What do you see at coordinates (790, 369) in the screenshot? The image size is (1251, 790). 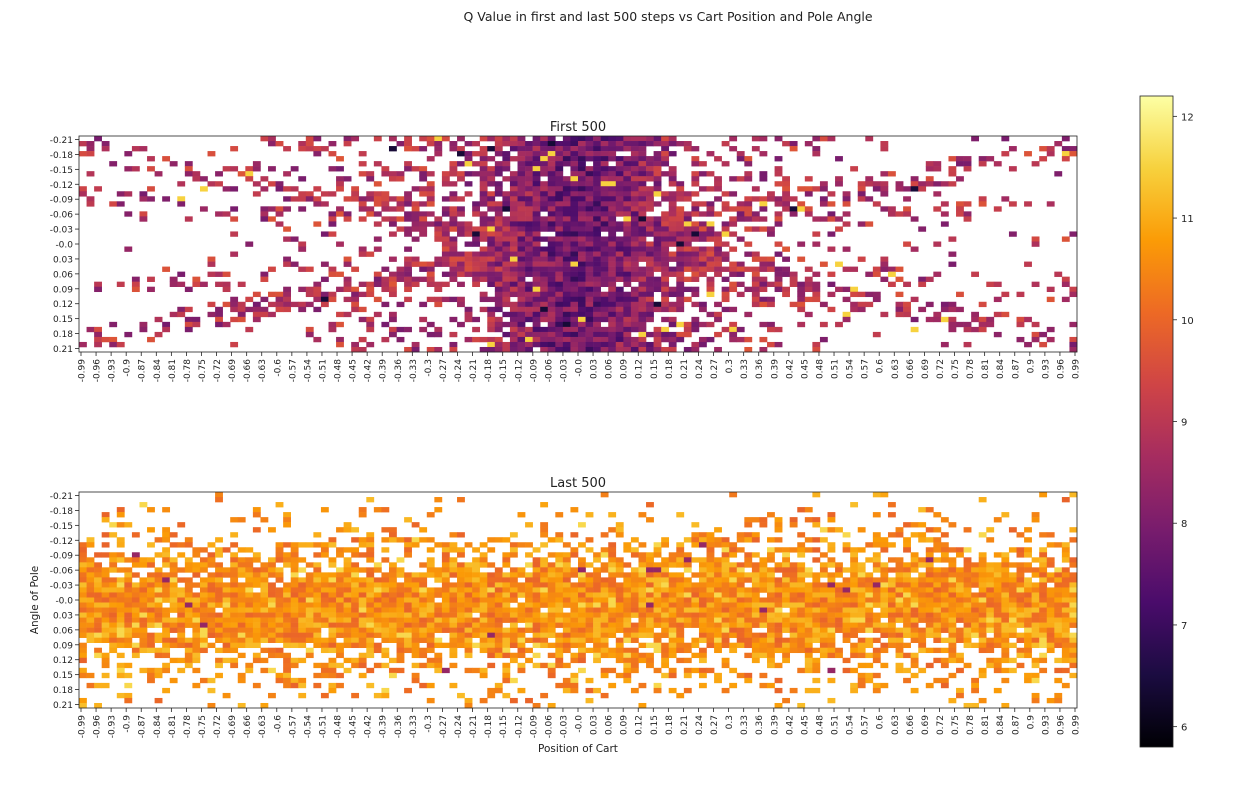 I see `x-tick-label: 0.42` at bounding box center [790, 369].